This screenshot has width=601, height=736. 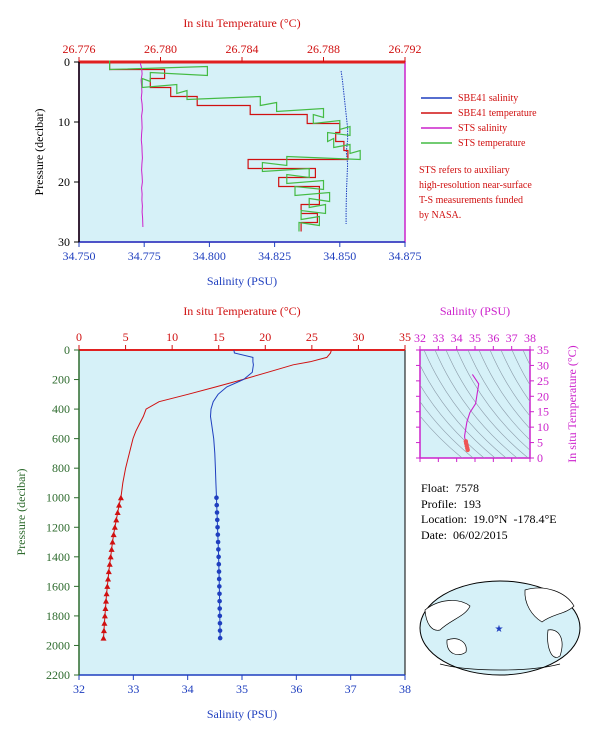 What do you see at coordinates (58, 527) in the screenshot?
I see `main-pressure-tick-label: 1200` at bounding box center [58, 527].